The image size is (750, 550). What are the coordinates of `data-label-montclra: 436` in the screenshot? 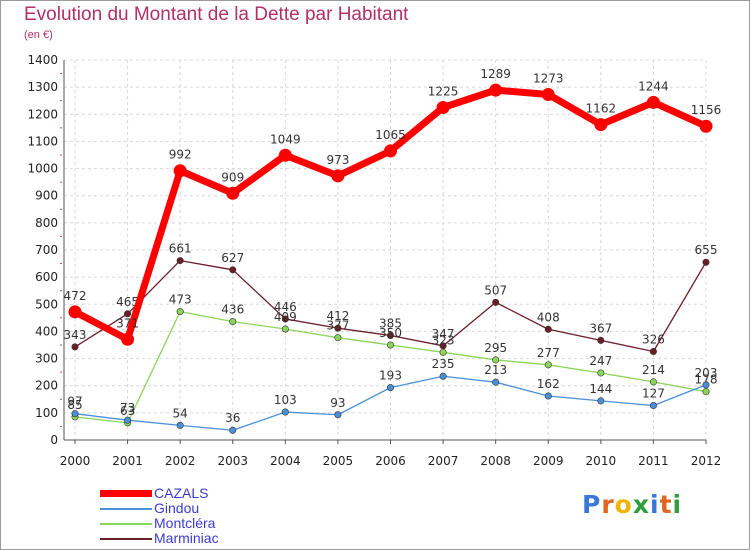 It's located at (232, 310).